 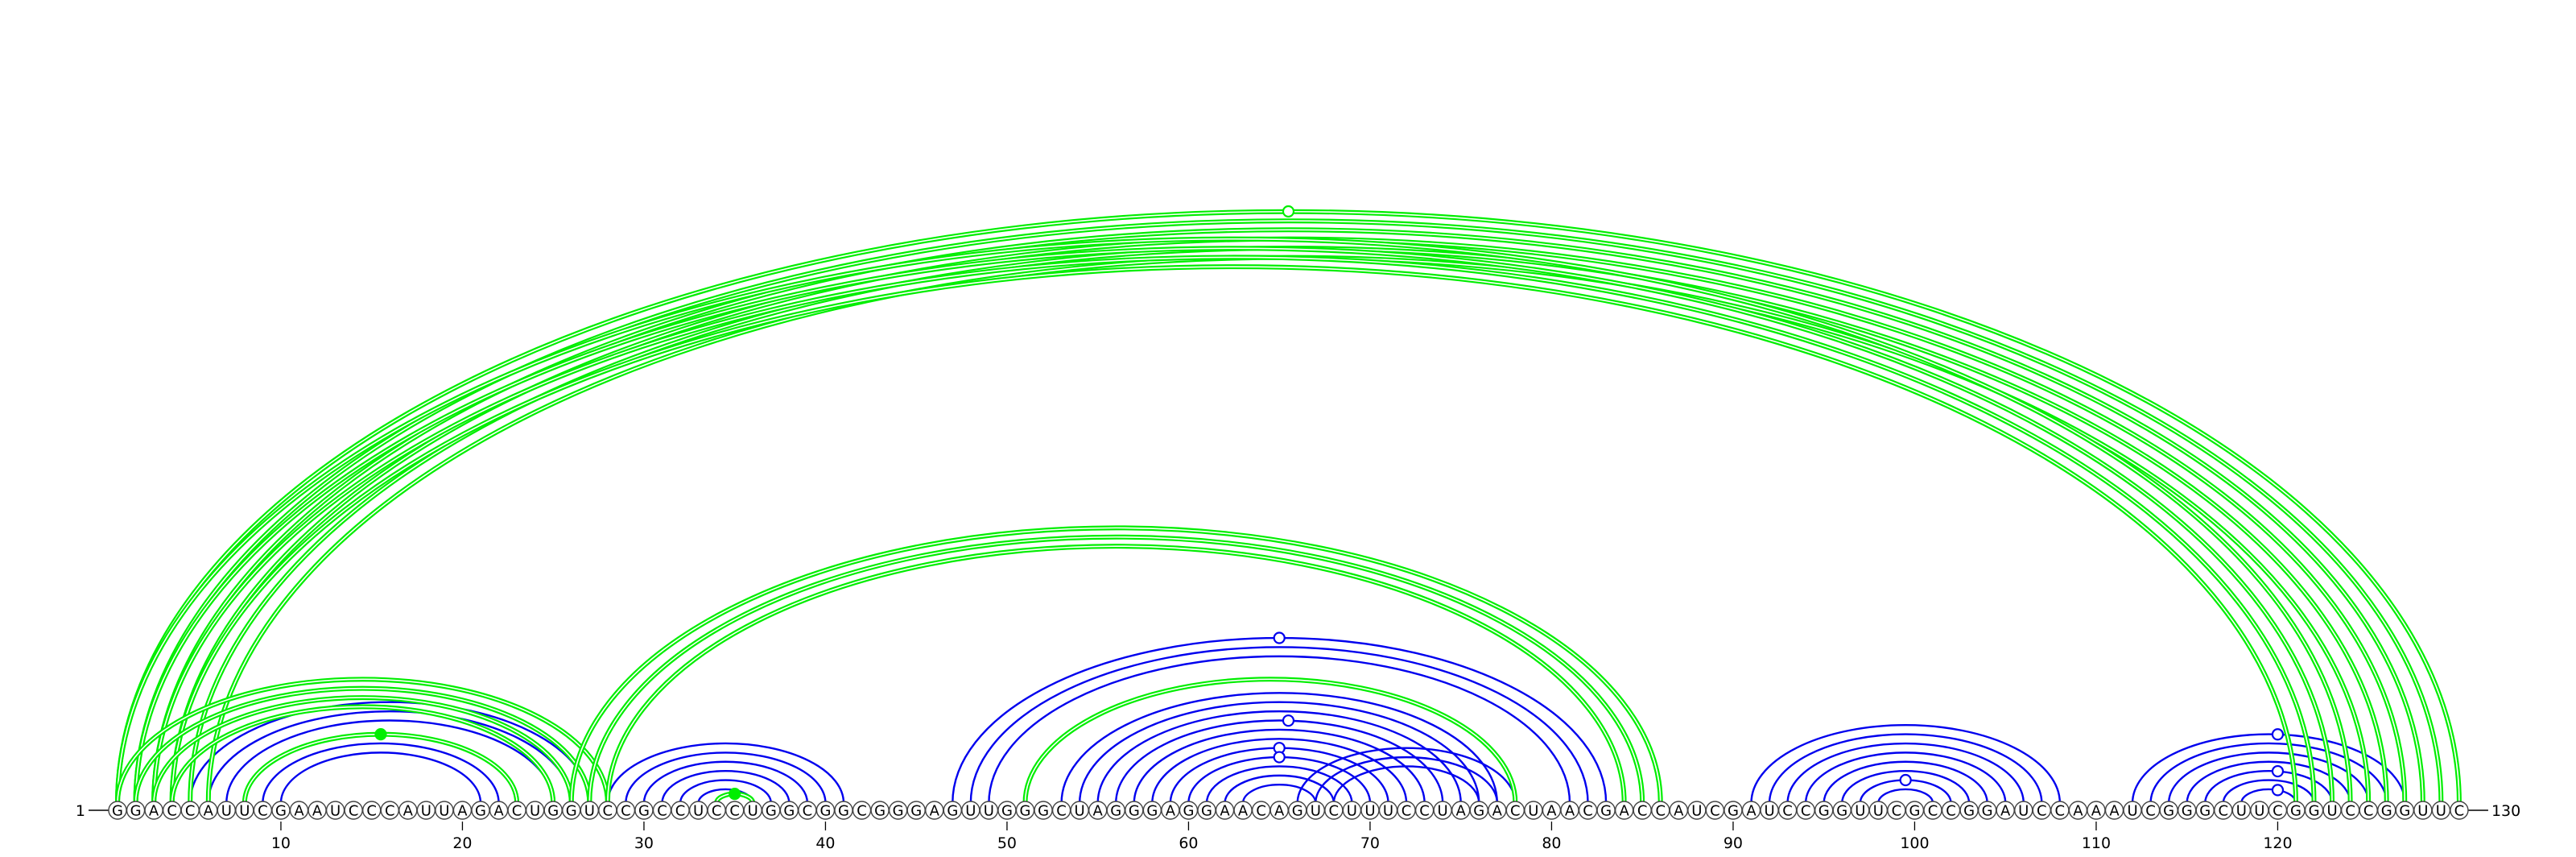 What do you see at coordinates (1914, 843) in the screenshot?
I see `tick-label: 100` at bounding box center [1914, 843].